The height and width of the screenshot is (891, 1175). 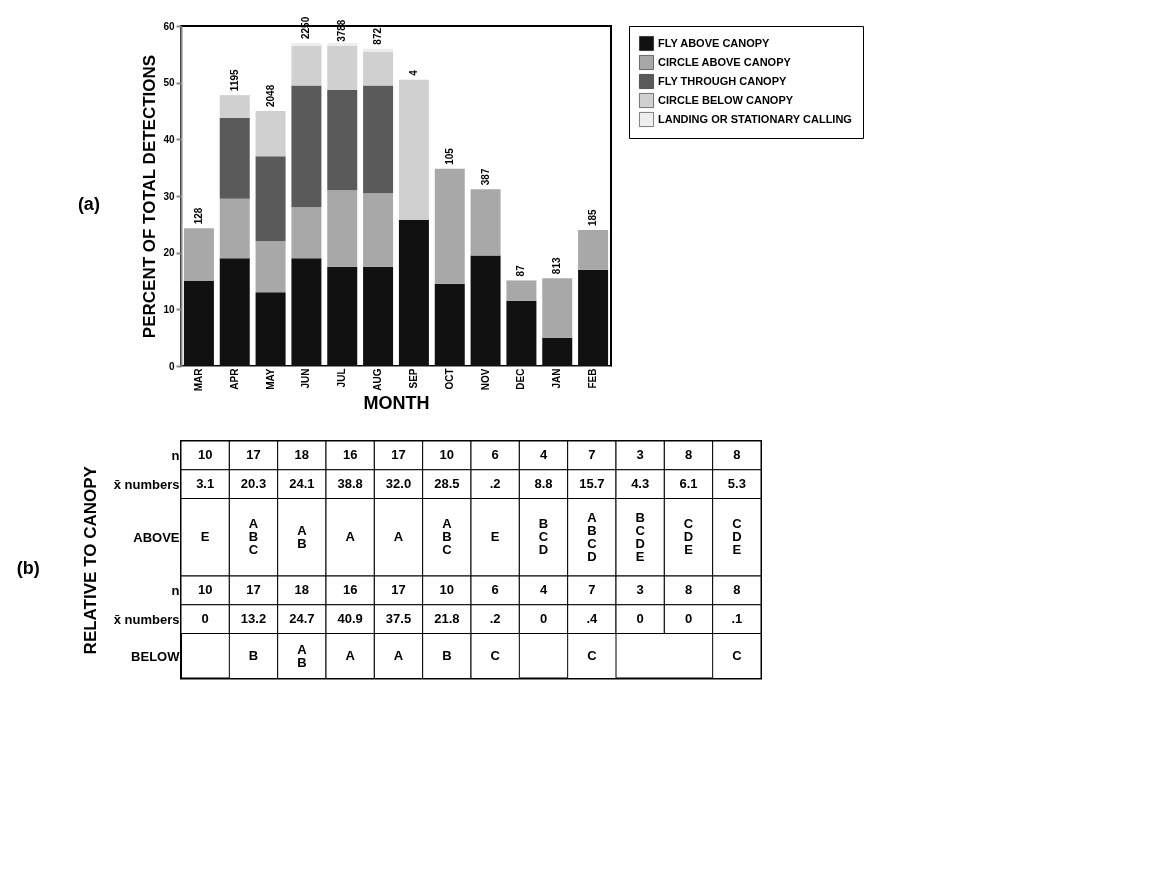 What do you see at coordinates (495, 590) in the screenshot?
I see `text: 6` at bounding box center [495, 590].